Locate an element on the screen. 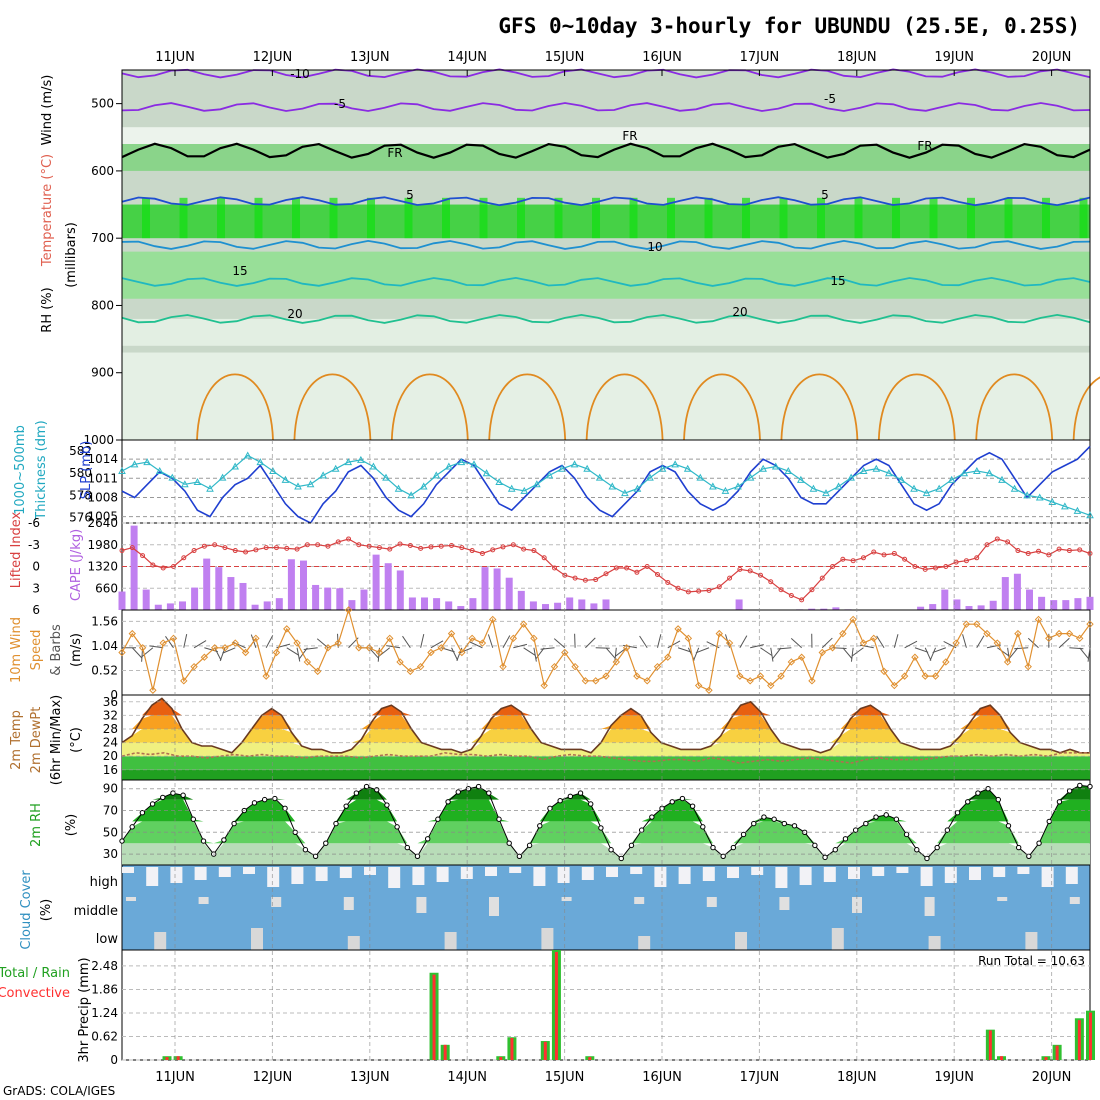  rh-fill-band is located at coordinates (606, 832).